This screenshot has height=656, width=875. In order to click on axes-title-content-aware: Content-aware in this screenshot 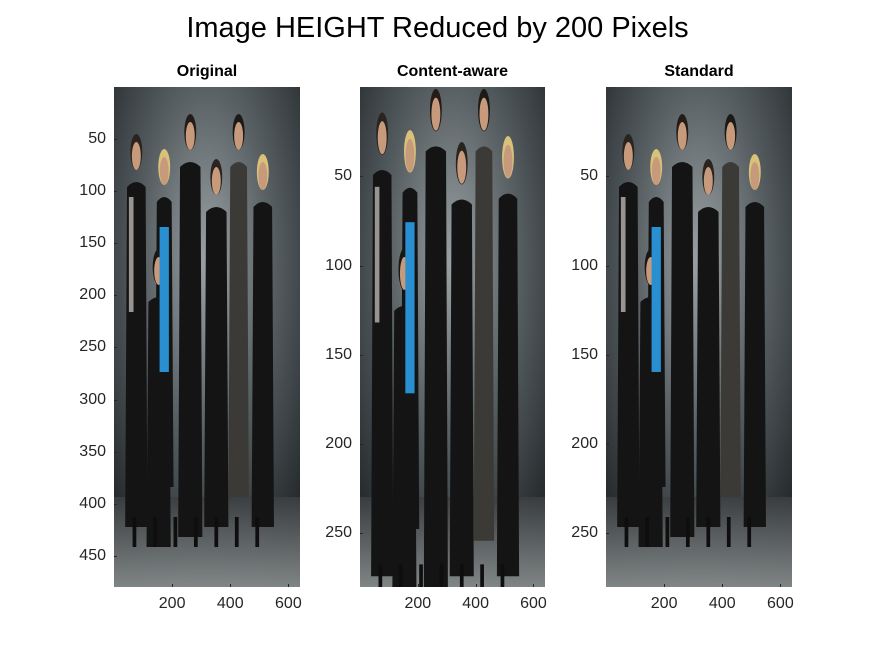, I will do `click(452, 71)`.